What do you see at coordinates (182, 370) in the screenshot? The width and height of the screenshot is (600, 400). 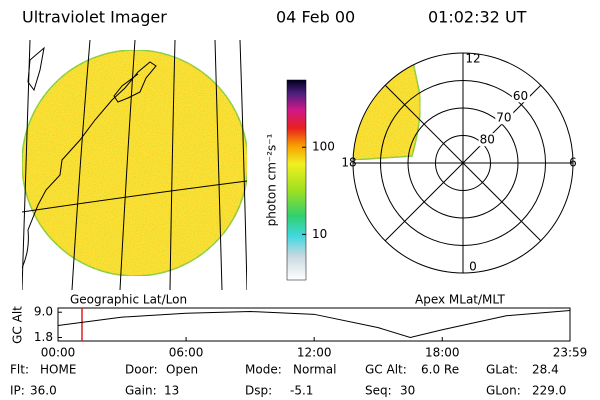 I see `field-value: Open` at bounding box center [182, 370].